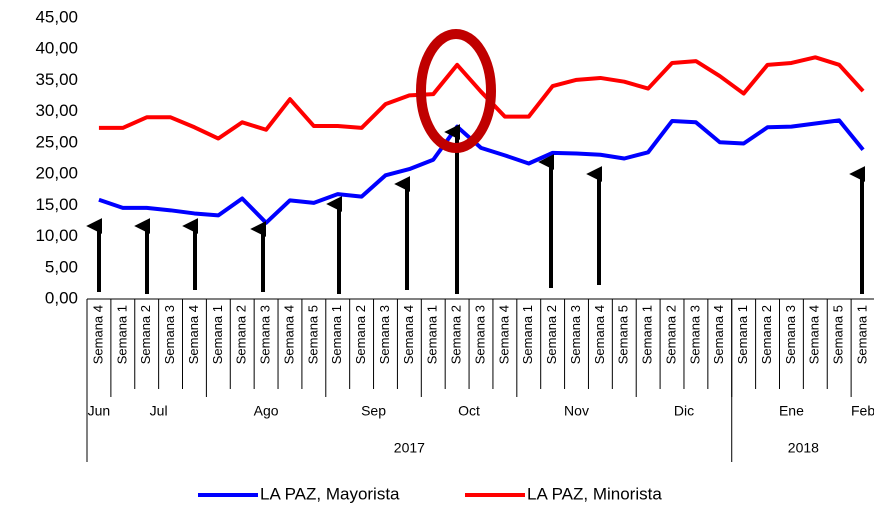  What do you see at coordinates (594, 493) in the screenshot?
I see `legend-label: LA PAZ, Minorista` at bounding box center [594, 493].